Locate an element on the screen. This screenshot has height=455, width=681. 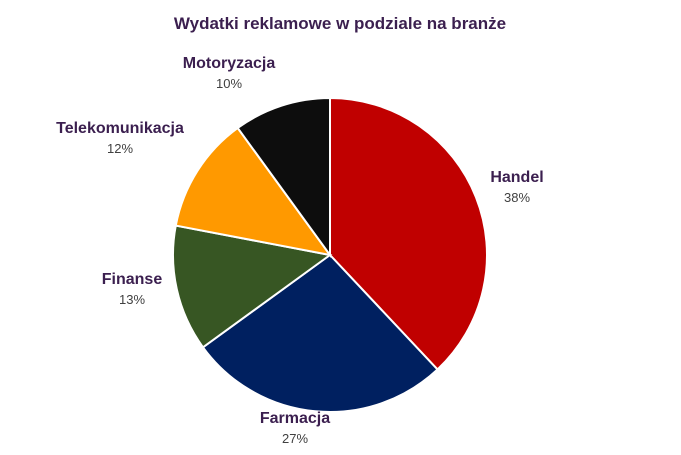
slice-label-handel: Handel is located at coordinates (516, 177).